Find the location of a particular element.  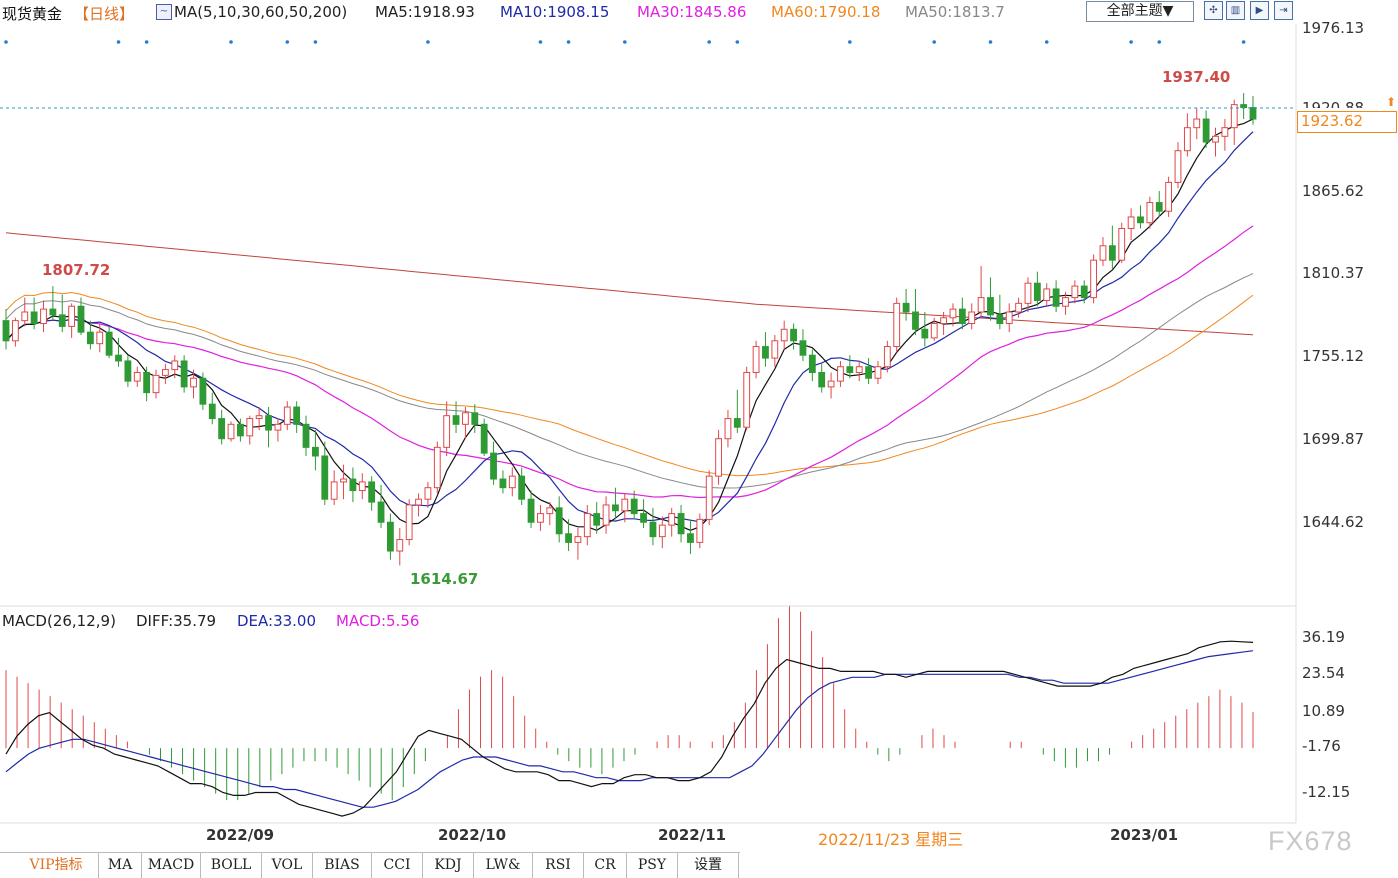

tab-settings: 设置 is located at coordinates (708, 865).